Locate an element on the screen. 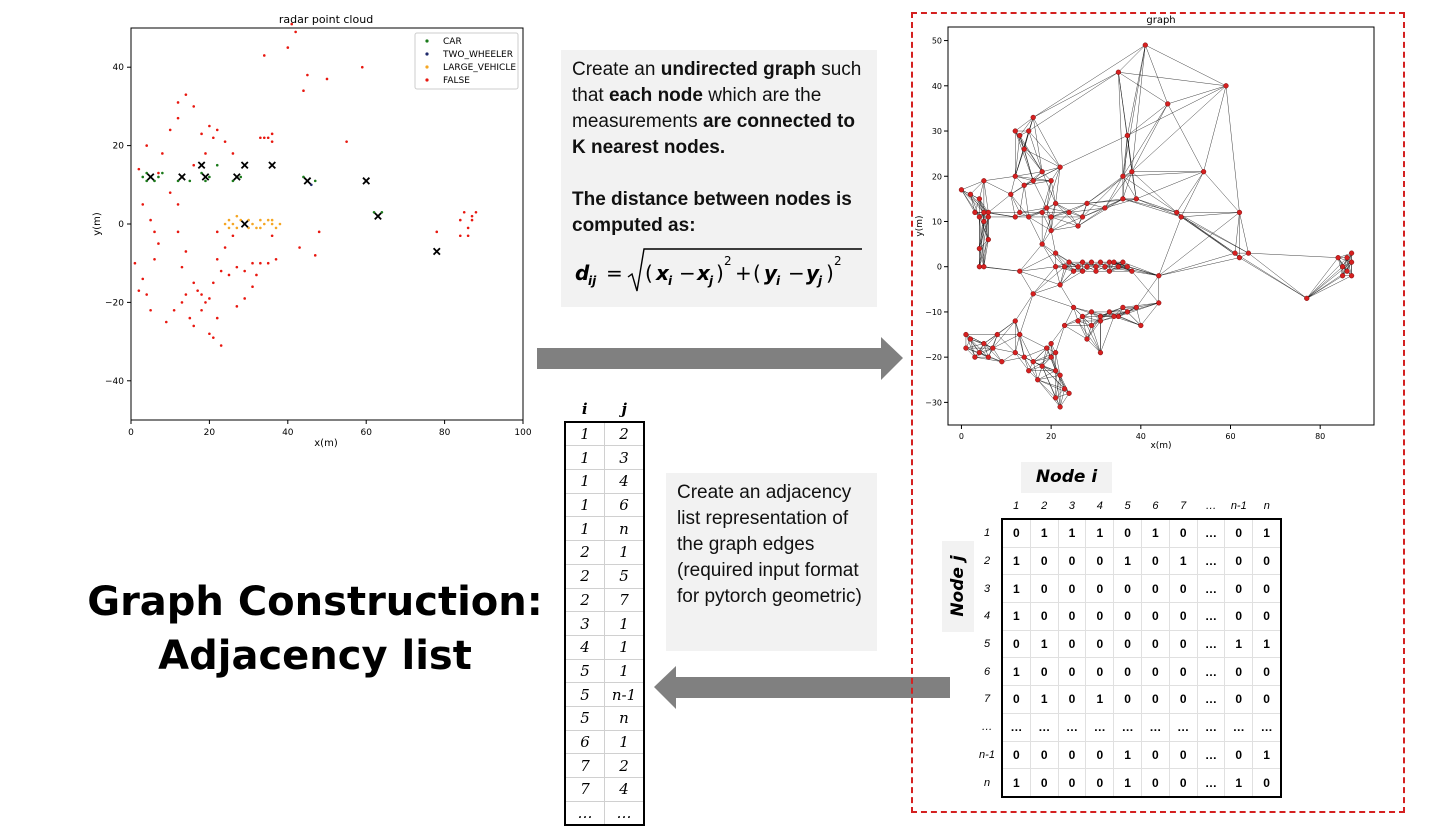  adjacency-cell-i: 6 is located at coordinates (584, 742).